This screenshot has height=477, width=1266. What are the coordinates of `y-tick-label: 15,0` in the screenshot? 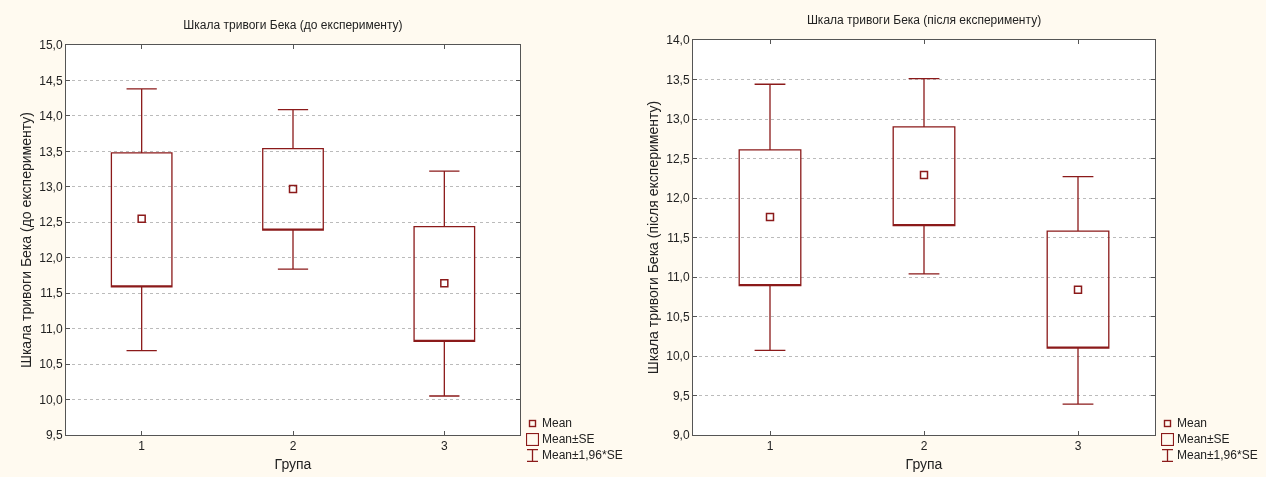 It's located at (51, 45).